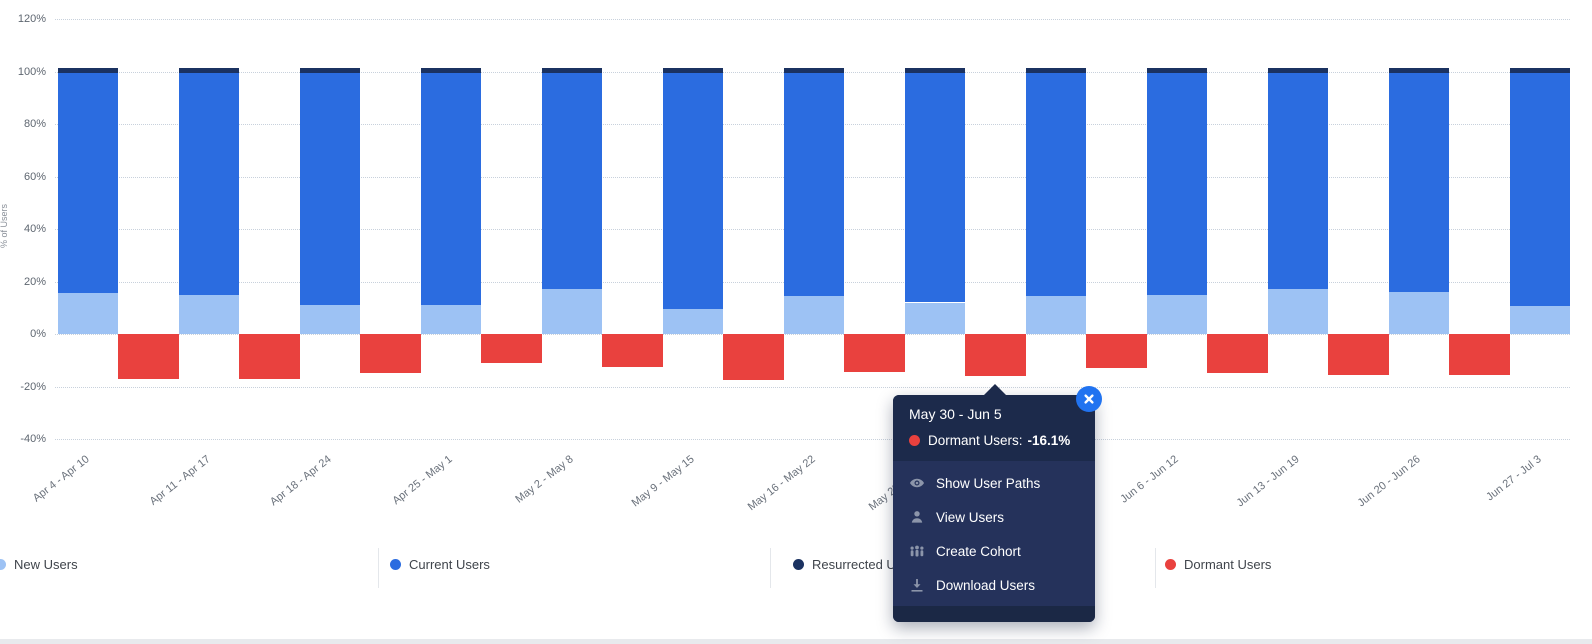 The image size is (1592, 644). I want to click on close-icon, so click(1089, 399).